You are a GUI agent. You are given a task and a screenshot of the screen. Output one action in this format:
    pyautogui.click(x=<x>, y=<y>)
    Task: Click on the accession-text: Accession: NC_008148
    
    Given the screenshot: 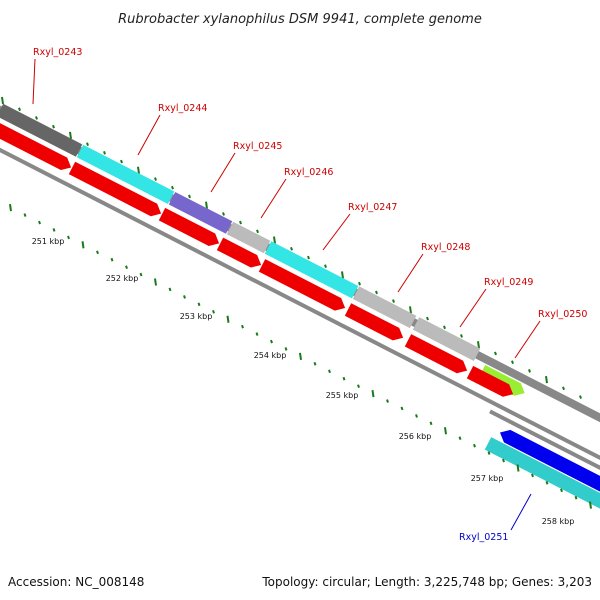 What is the action you would take?
    pyautogui.click(x=76, y=582)
    